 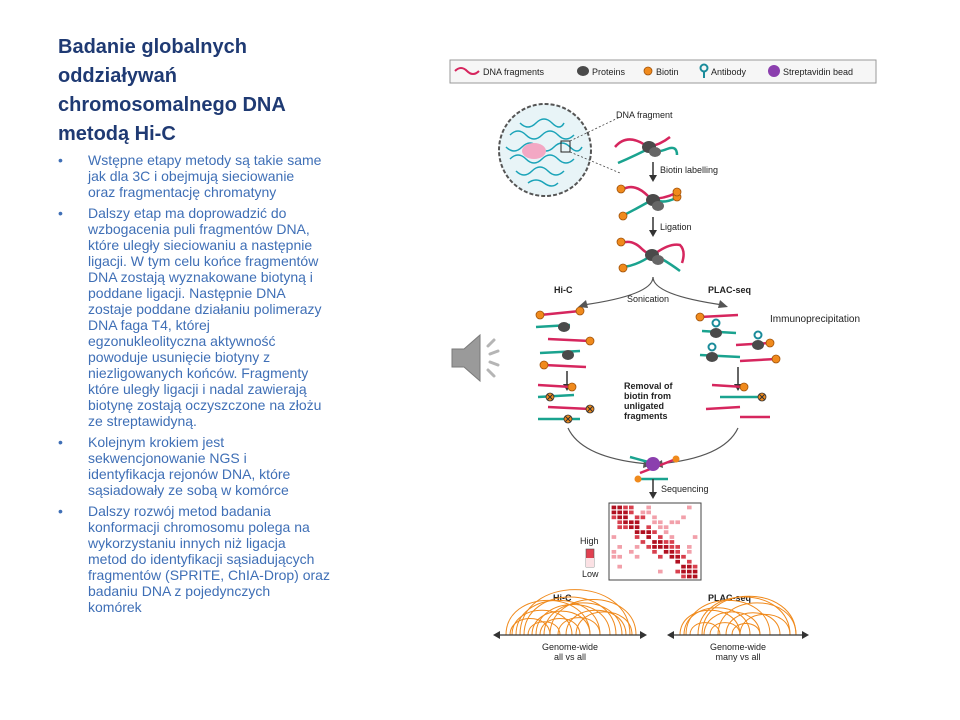 What do you see at coordinates (152, 47) in the screenshot?
I see `title-line: Badanie globalnych` at bounding box center [152, 47].